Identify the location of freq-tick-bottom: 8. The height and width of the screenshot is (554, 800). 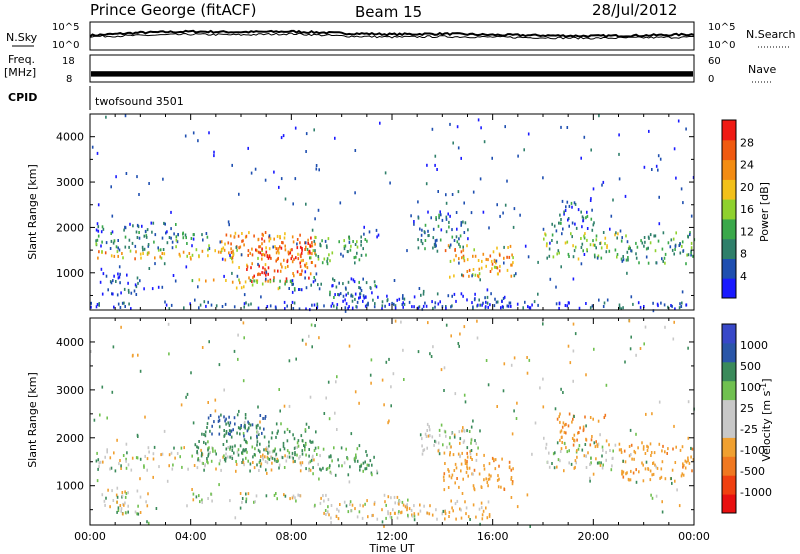
(69, 79).